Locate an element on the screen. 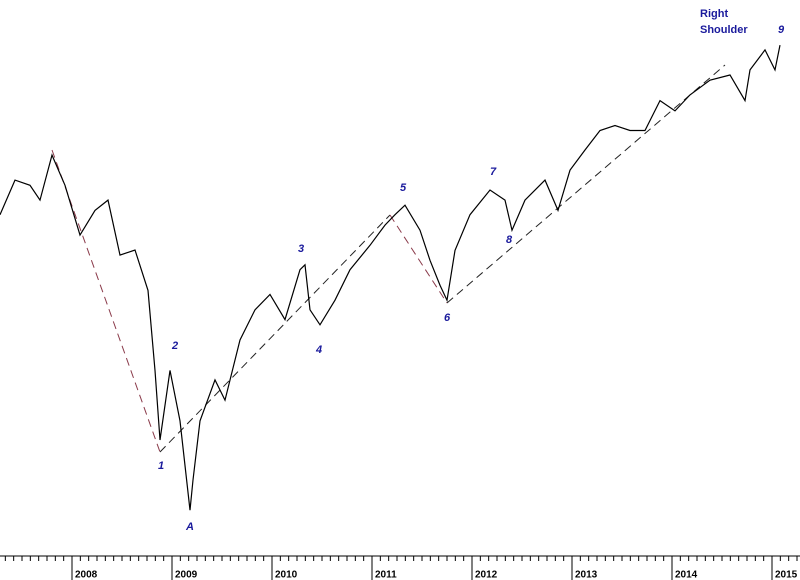  annotation: 2 is located at coordinates (174, 346).